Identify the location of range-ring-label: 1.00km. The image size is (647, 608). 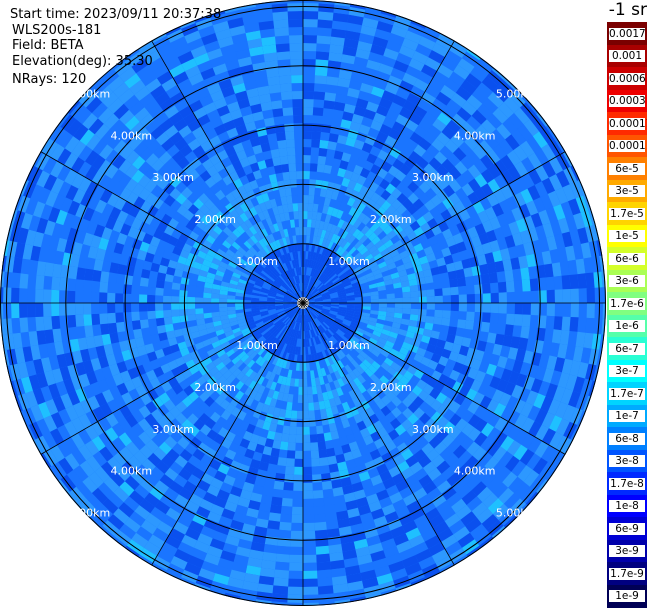
(349, 261).